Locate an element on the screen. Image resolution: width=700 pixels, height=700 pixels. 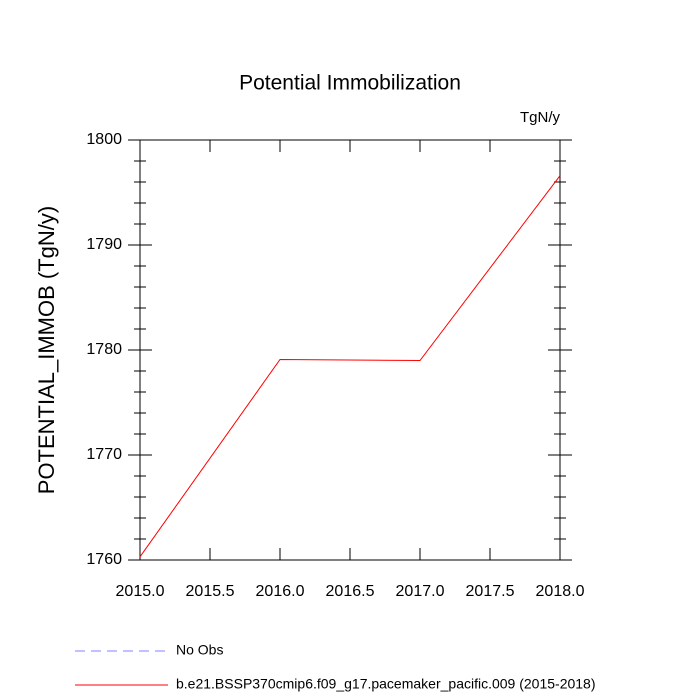
y-tick-label: 1800 is located at coordinates (104, 139).